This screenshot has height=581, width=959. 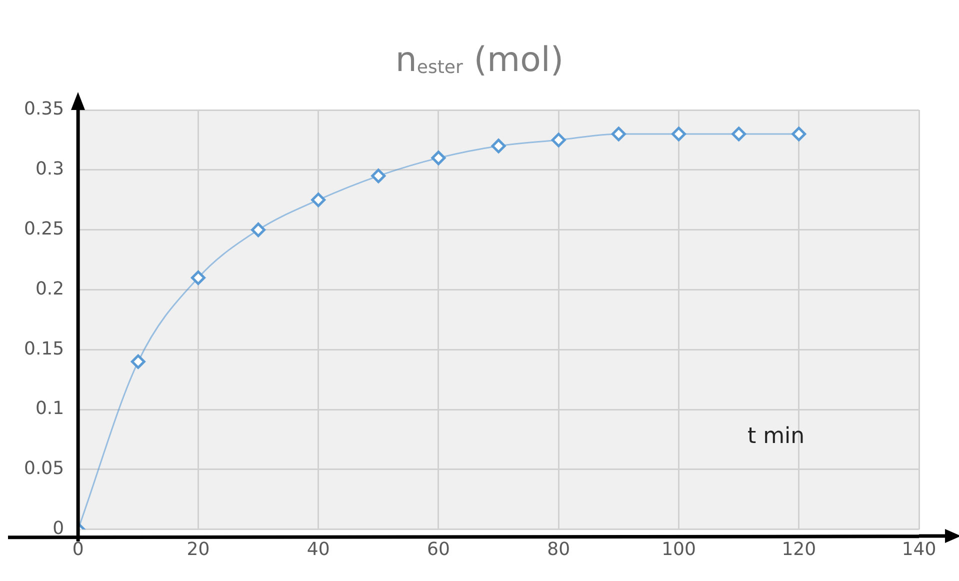 I want to click on x-tick-label: 60, so click(x=438, y=549).